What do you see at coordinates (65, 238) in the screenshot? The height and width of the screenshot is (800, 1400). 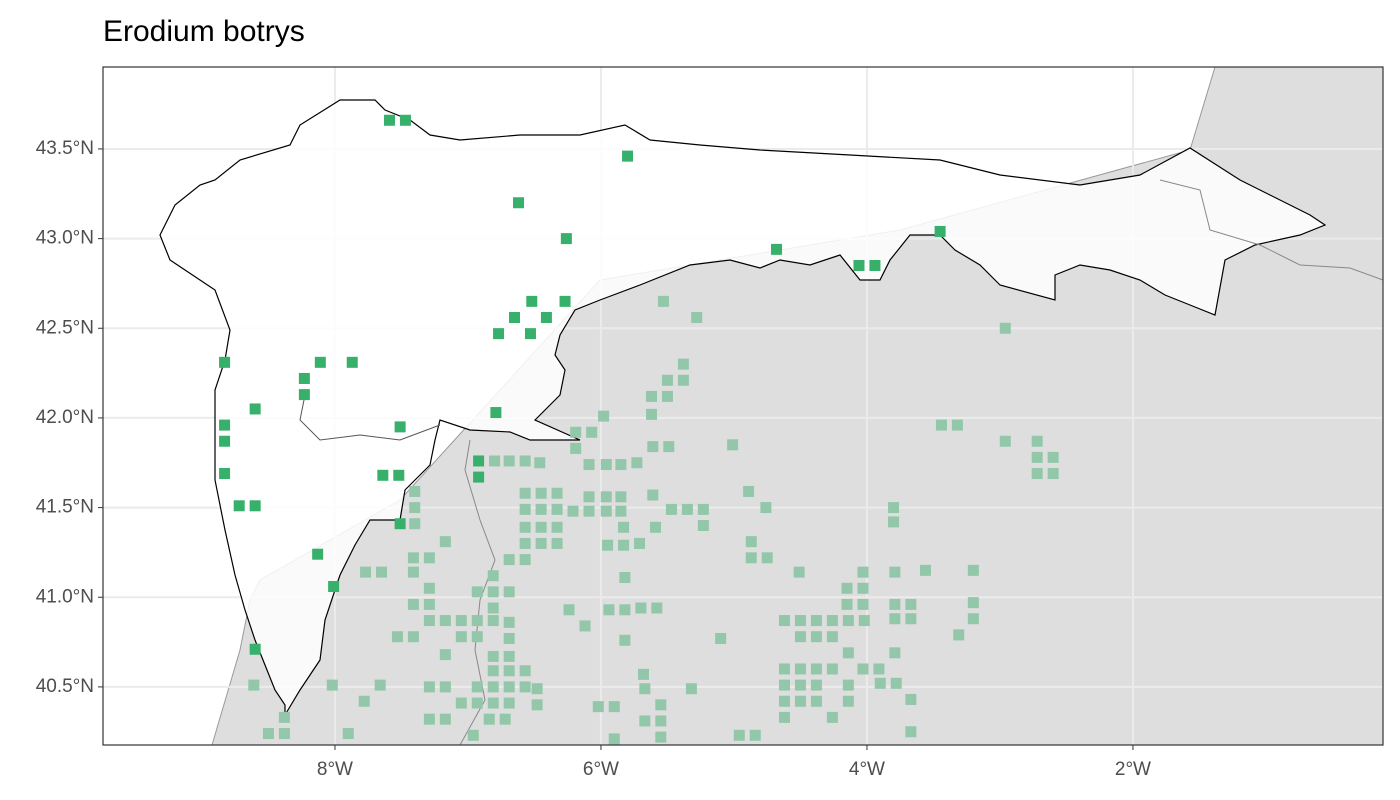 I see `y-tick-label: 43.0°N` at bounding box center [65, 238].